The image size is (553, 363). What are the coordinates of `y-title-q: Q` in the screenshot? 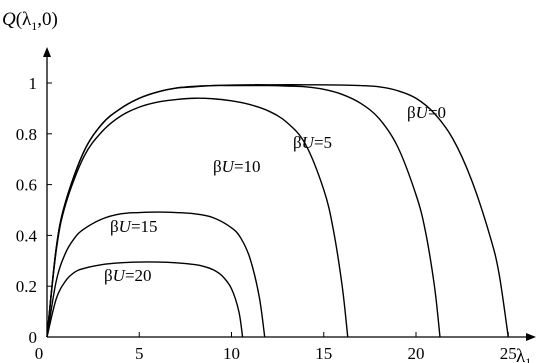 It's located at (9, 19).